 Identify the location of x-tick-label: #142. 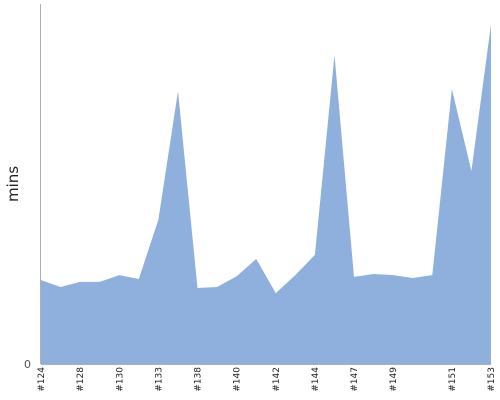
(277, 379).